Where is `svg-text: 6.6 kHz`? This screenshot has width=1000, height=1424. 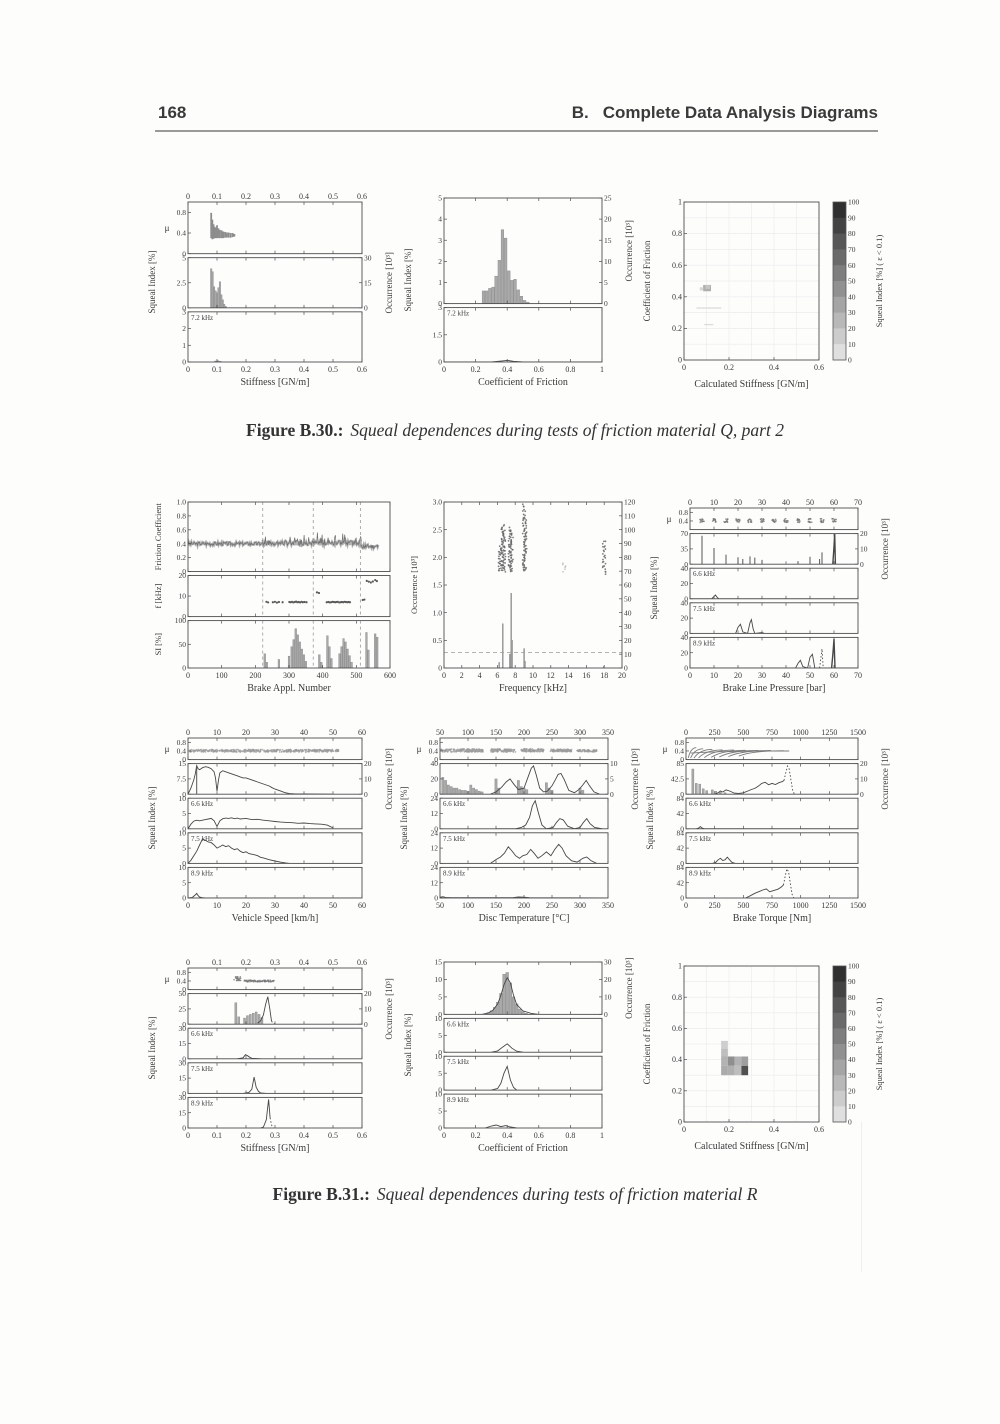
svg-text: 6.6 kHz is located at coordinates (458, 1024).